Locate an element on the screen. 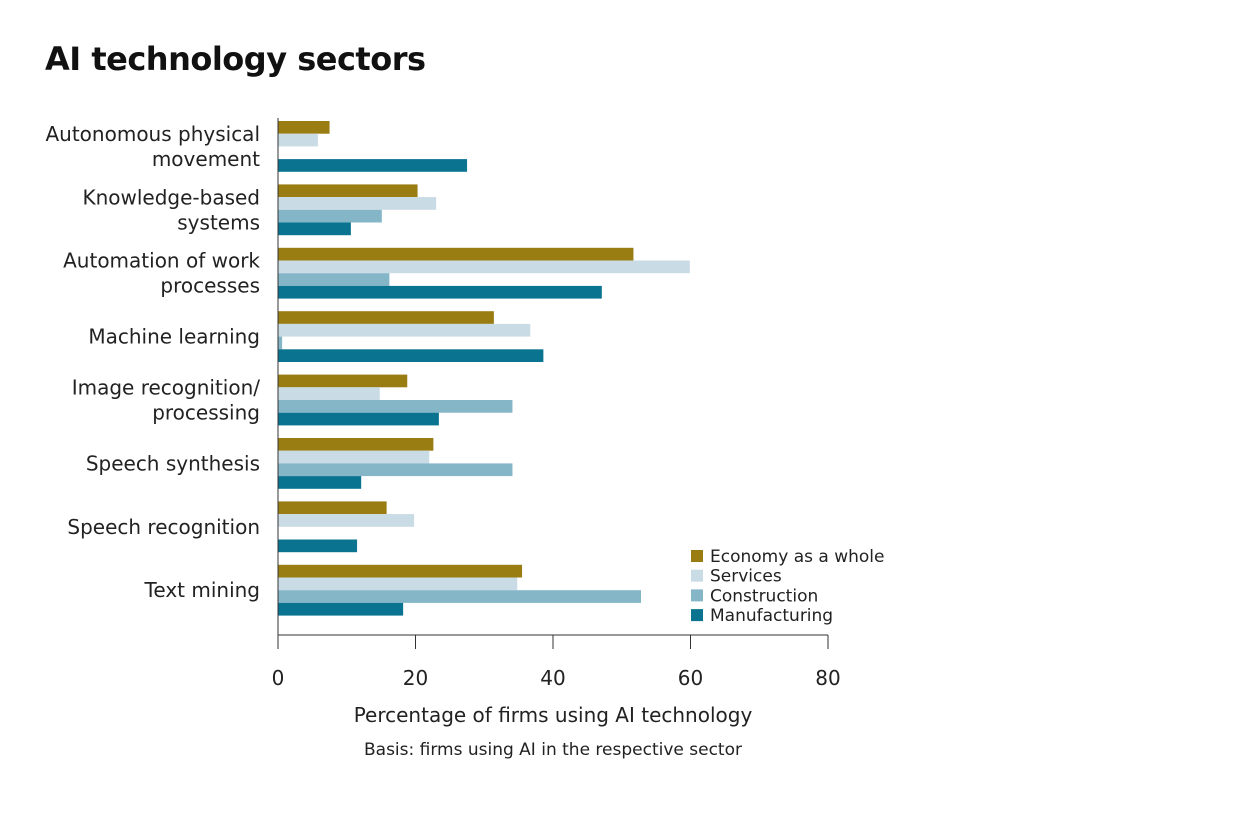 This screenshot has height=833, width=1250. bar-speech-recognition-manufacturing is located at coordinates (318, 546).